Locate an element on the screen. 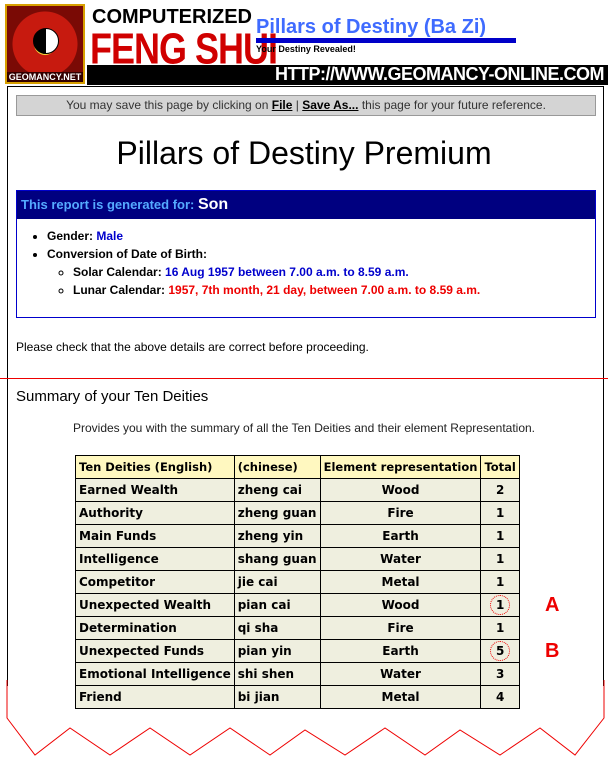 The height and width of the screenshot is (778, 608). table-cell: Intelligence is located at coordinates (155, 559).